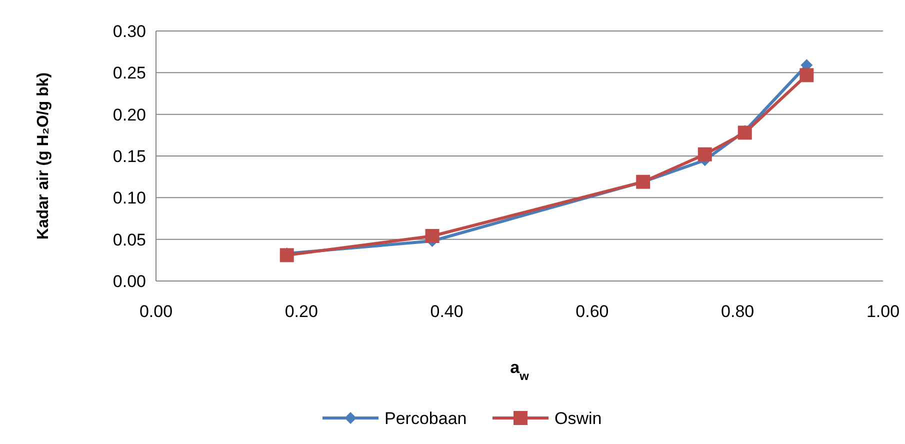 The image size is (905, 444). What do you see at coordinates (129, 281) in the screenshot?
I see `y-tick-label: 0.00` at bounding box center [129, 281].